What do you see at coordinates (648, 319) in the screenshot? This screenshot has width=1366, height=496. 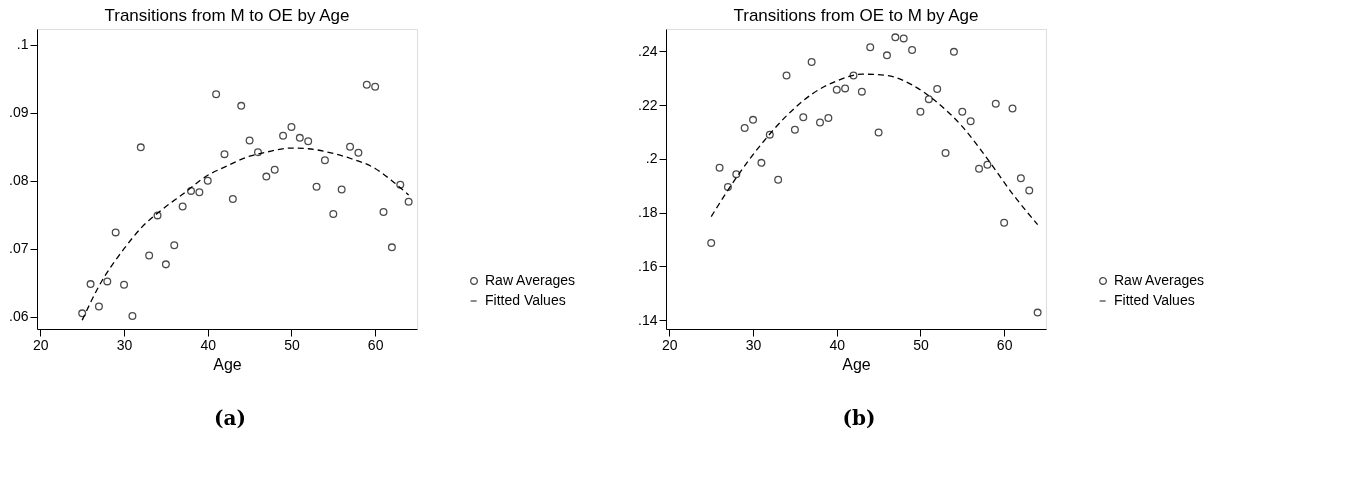 I see `y-tick-label: .14` at bounding box center [648, 319].